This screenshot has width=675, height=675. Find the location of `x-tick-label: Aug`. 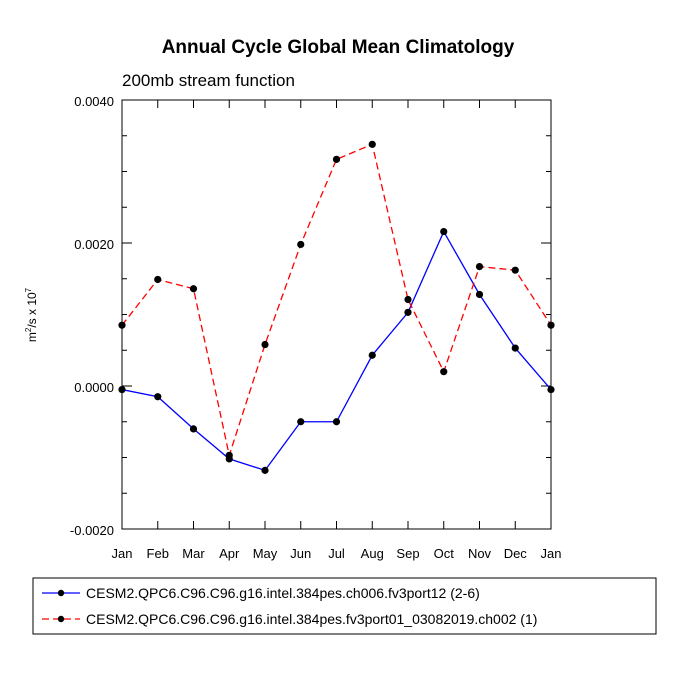

x-tick-label: Aug is located at coordinates (372, 553).